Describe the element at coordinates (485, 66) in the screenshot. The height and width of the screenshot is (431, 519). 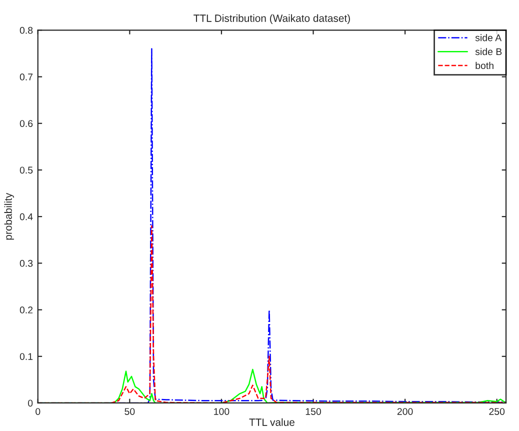
I see `legend-label: both` at that location.